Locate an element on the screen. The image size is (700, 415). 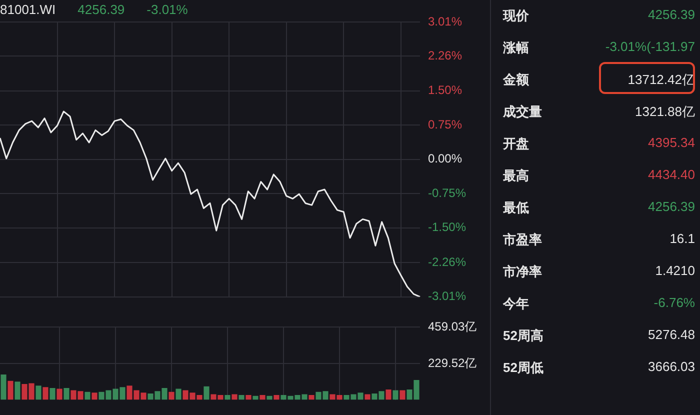
y-tick-label: 1.50% is located at coordinates (445, 90).